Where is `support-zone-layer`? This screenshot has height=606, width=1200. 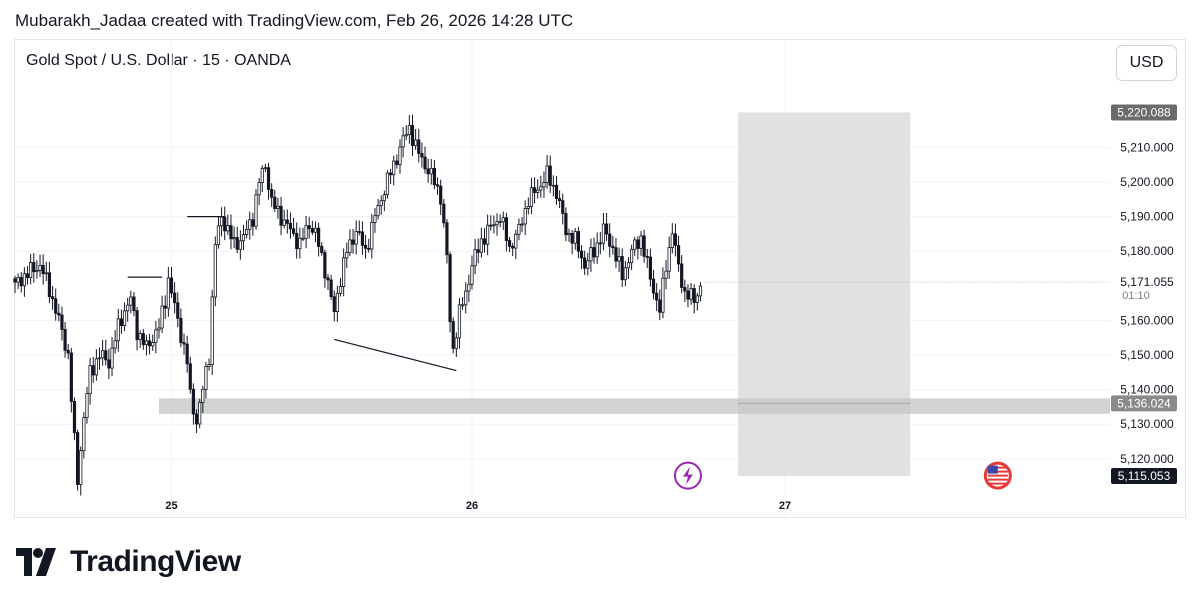
support-zone-layer is located at coordinates (634, 406).